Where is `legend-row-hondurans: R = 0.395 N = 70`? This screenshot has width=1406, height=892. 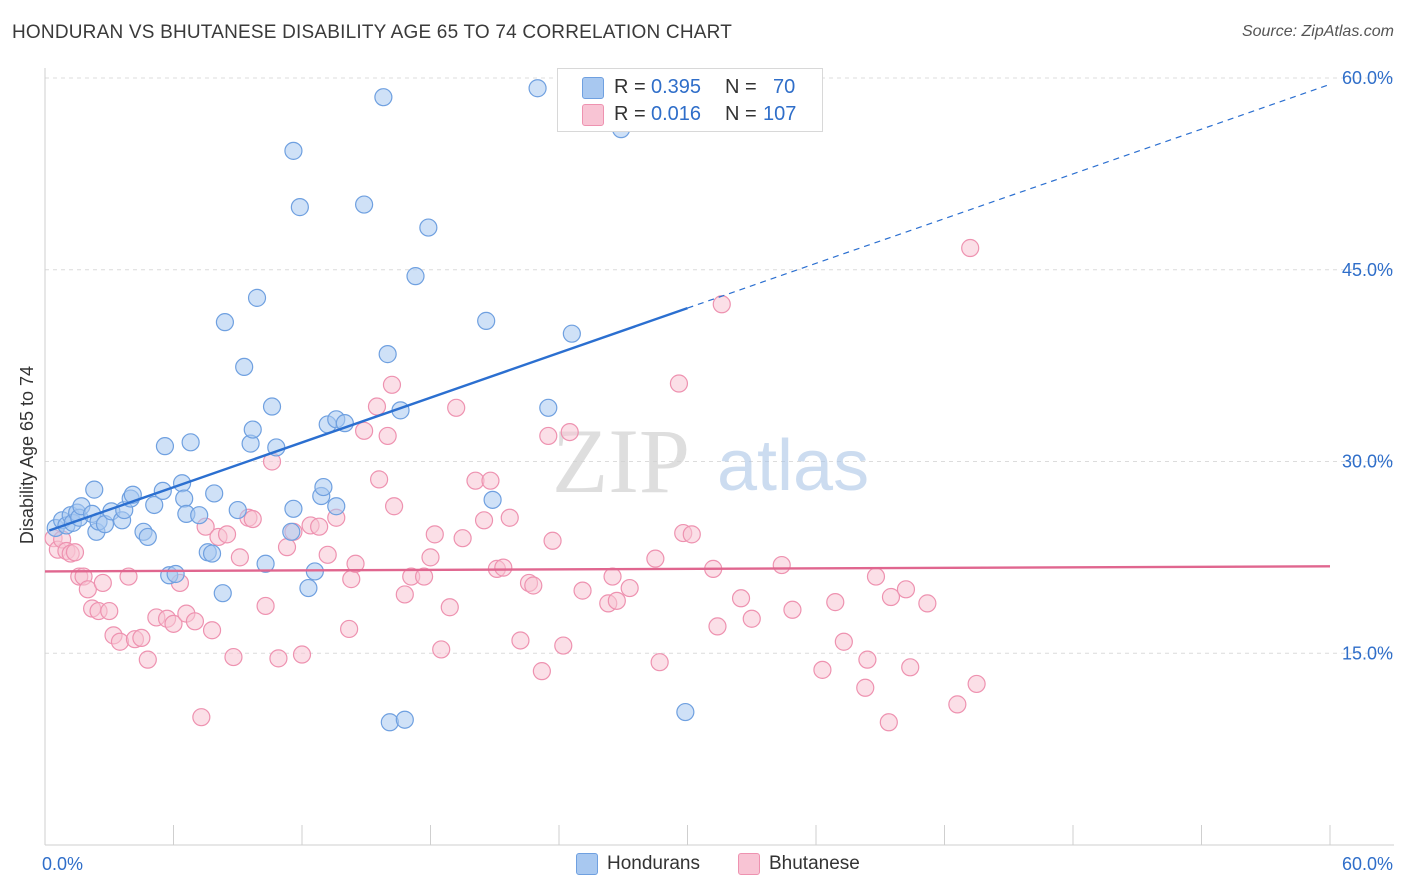 legend-row-hondurans: R = 0.395 N = 70 is located at coordinates (690, 87).